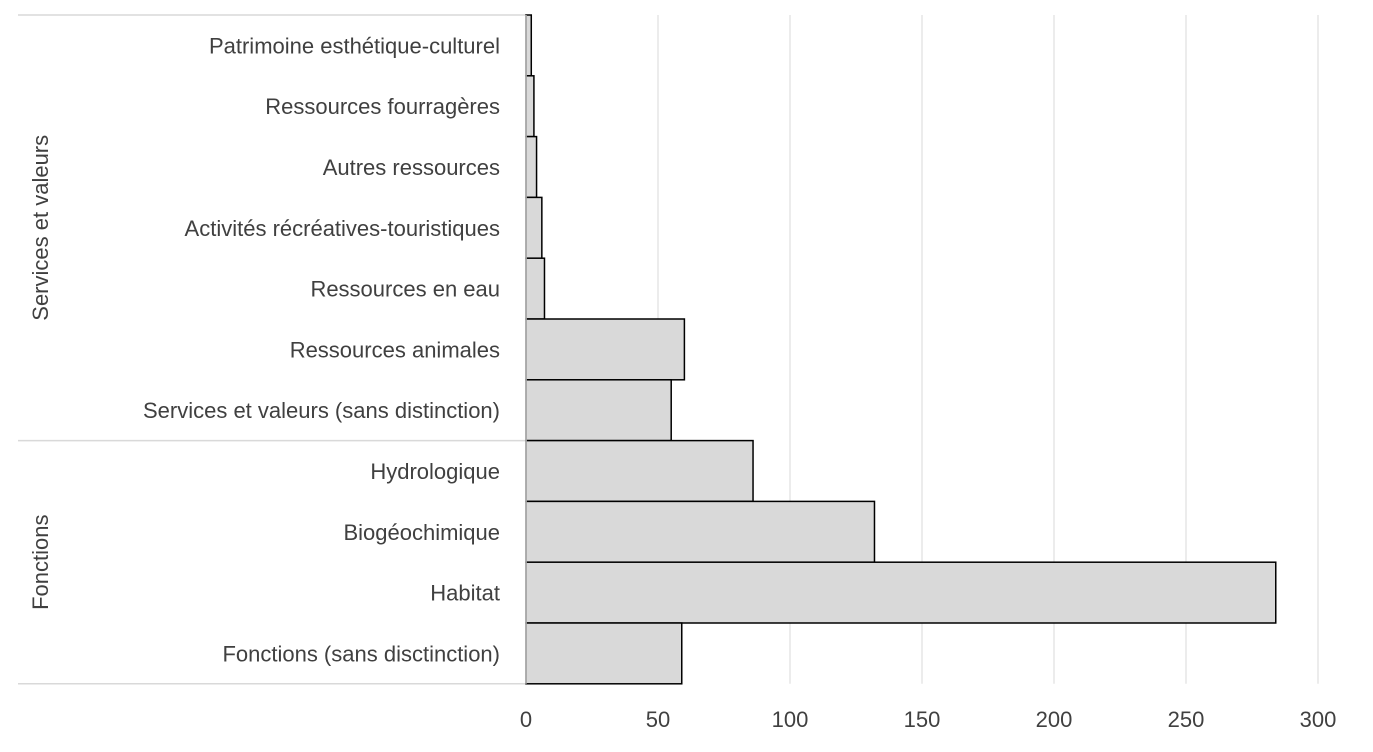 The height and width of the screenshot is (752, 1373). Describe the element at coordinates (405, 289) in the screenshot. I see `category-label: Ressources en eau` at that location.